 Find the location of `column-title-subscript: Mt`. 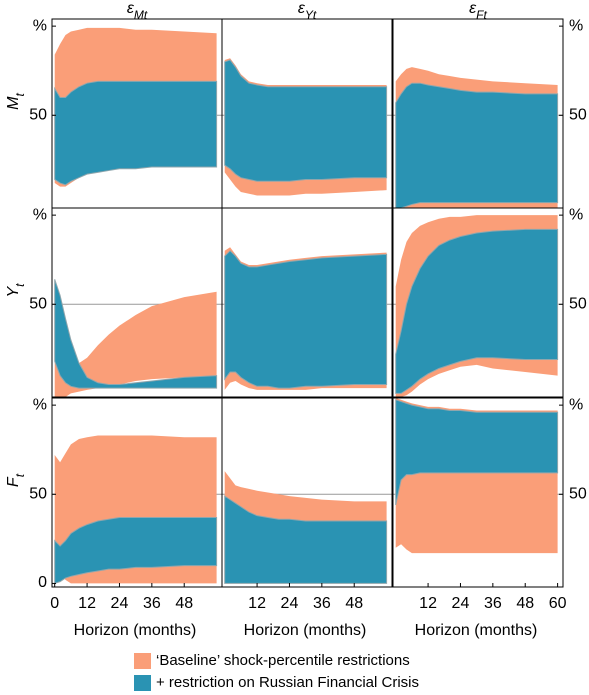

column-title-subscript: Mt is located at coordinates (141, 15).